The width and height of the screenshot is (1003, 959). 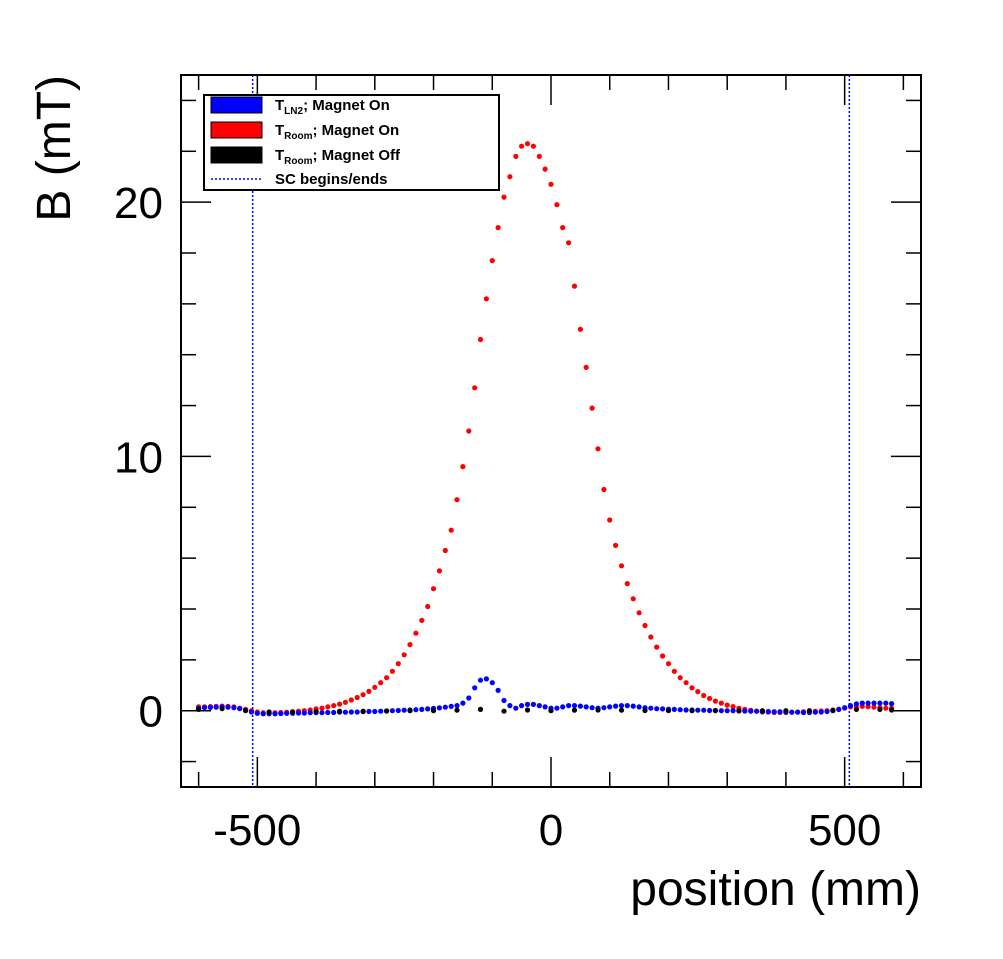 What do you see at coordinates (331, 179) in the screenshot?
I see `legend-label: SC begins/ends` at bounding box center [331, 179].